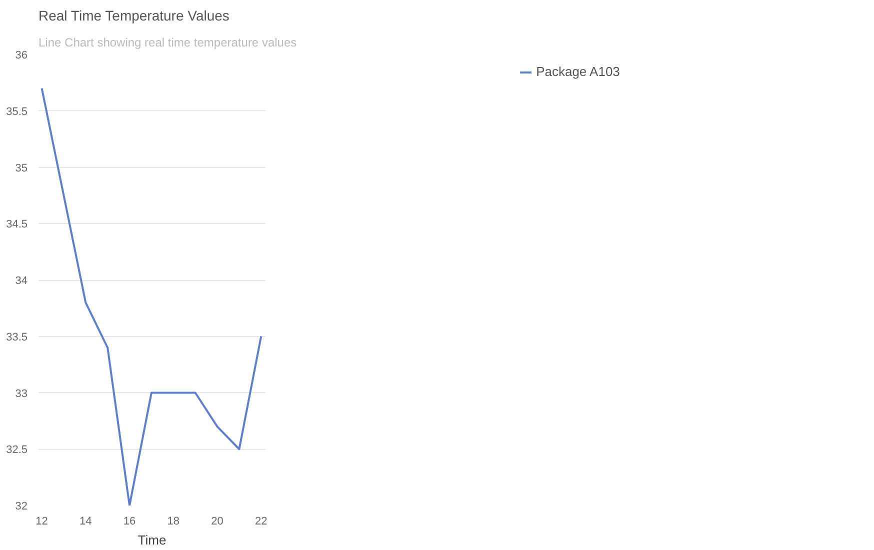 Image resolution: width=874 pixels, height=550 pixels. What do you see at coordinates (21, 56) in the screenshot?
I see `y-tick-label: 36` at bounding box center [21, 56].